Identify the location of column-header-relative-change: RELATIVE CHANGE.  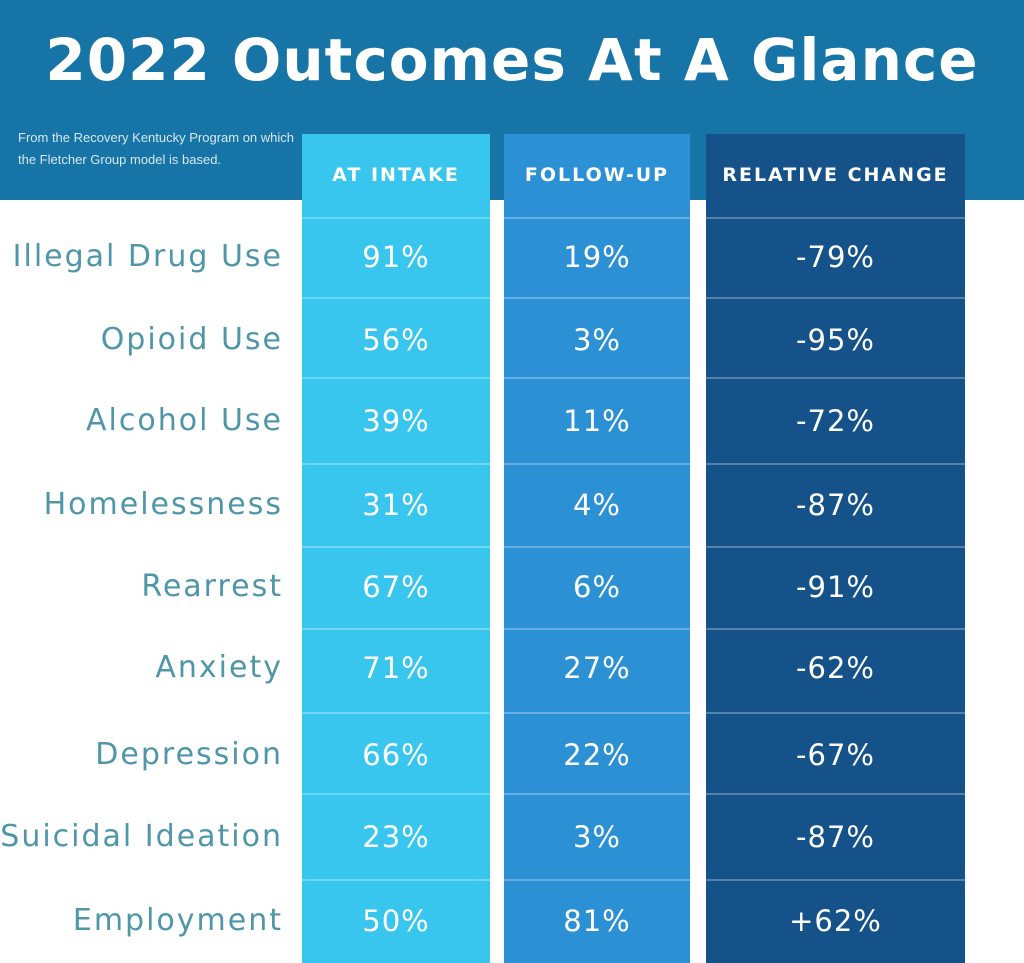
(835, 175).